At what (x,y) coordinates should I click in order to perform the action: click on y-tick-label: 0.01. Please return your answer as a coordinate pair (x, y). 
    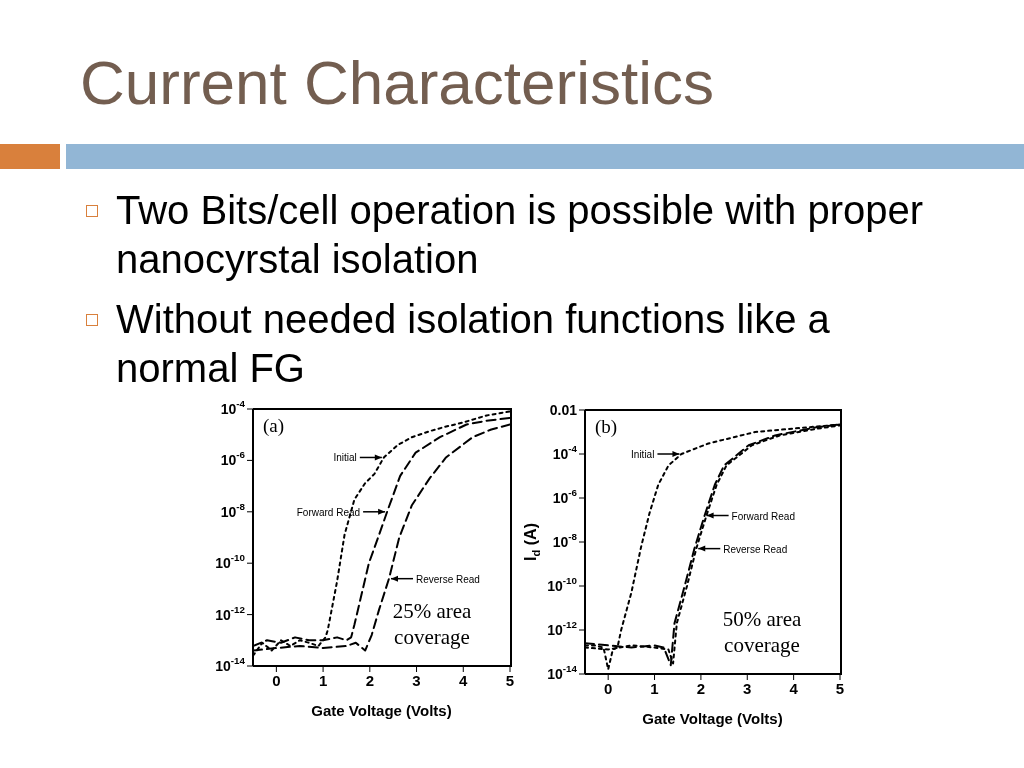
    Looking at the image, I should click on (563, 410).